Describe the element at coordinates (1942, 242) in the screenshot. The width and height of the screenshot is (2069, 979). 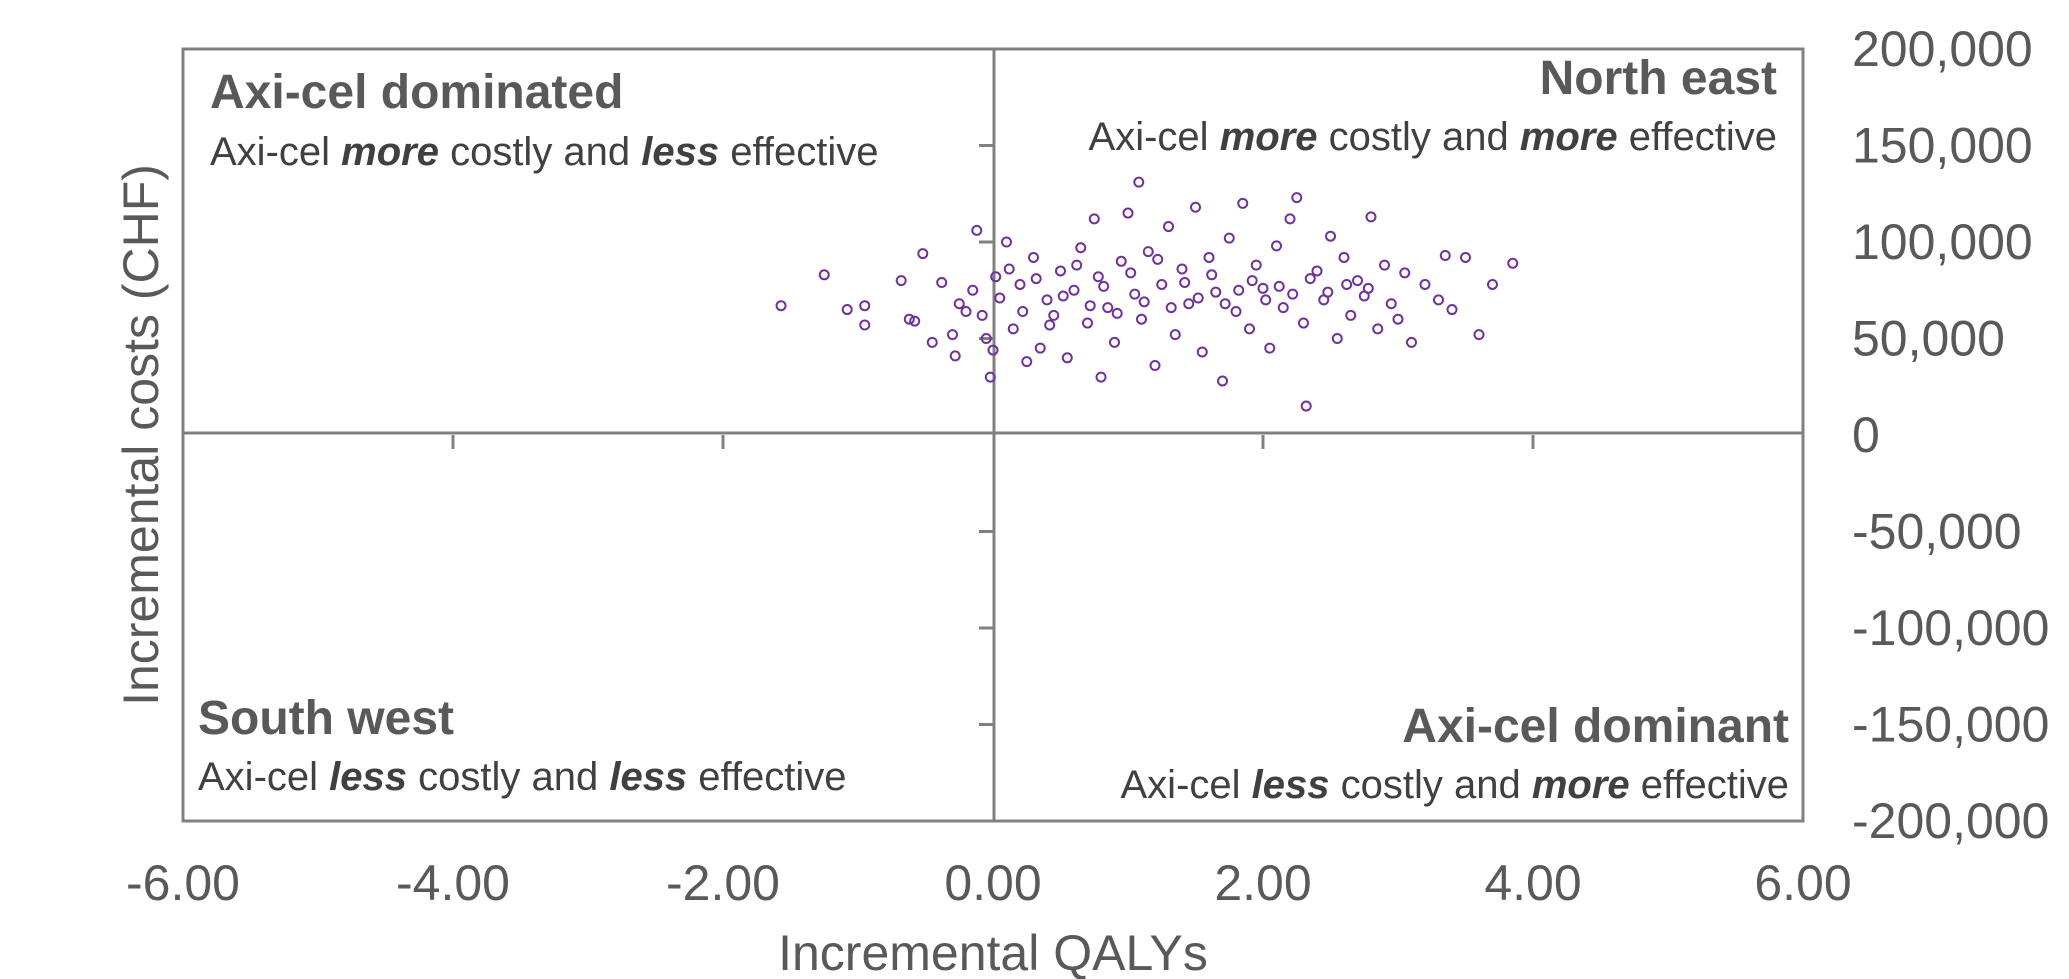
I see `y-tick-label: 100,000` at that location.